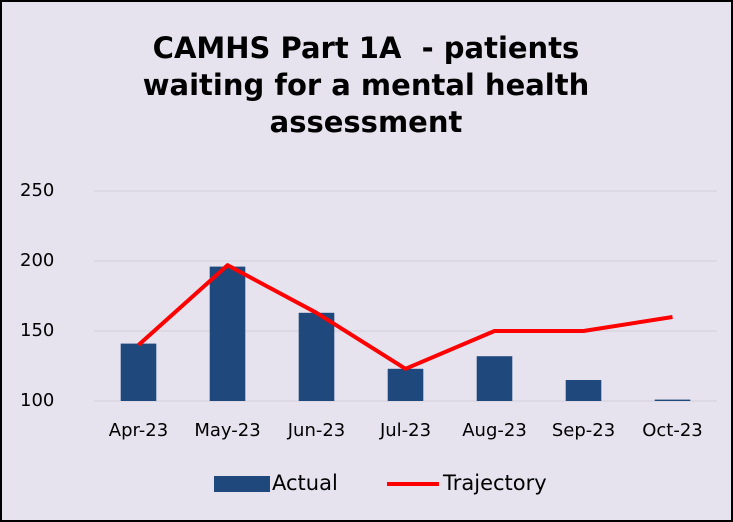  Describe the element at coordinates (494, 483) in the screenshot. I see `legend-label: Trajectory` at that location.